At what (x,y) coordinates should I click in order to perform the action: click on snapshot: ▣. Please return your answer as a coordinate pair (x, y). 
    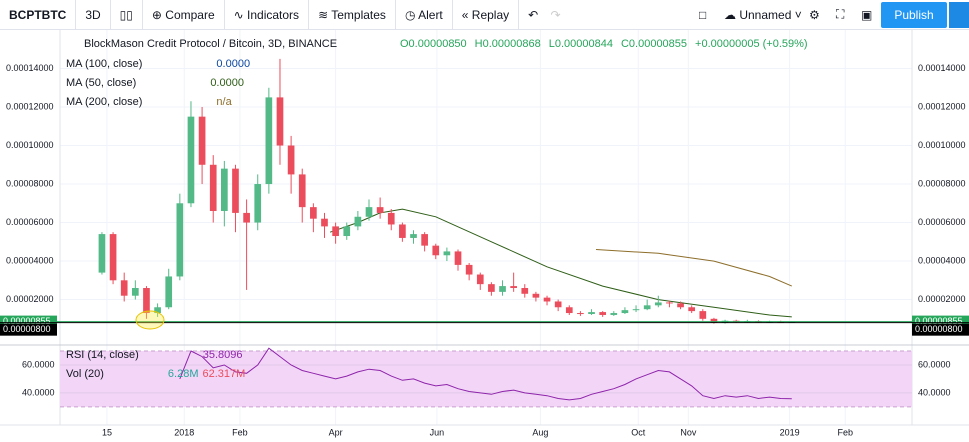
    Looking at the image, I should click on (867, 14).